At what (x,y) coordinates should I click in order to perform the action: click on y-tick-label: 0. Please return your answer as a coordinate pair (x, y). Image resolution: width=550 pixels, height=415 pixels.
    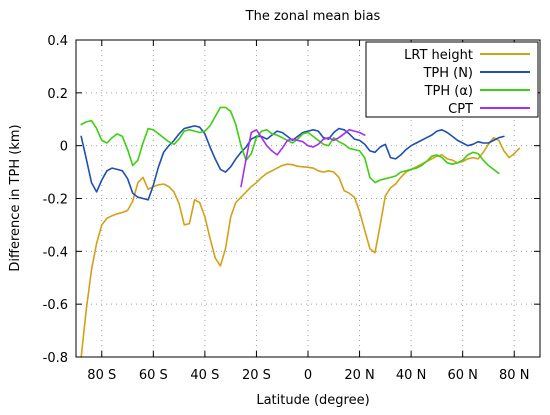
    Looking at the image, I should click on (64, 147).